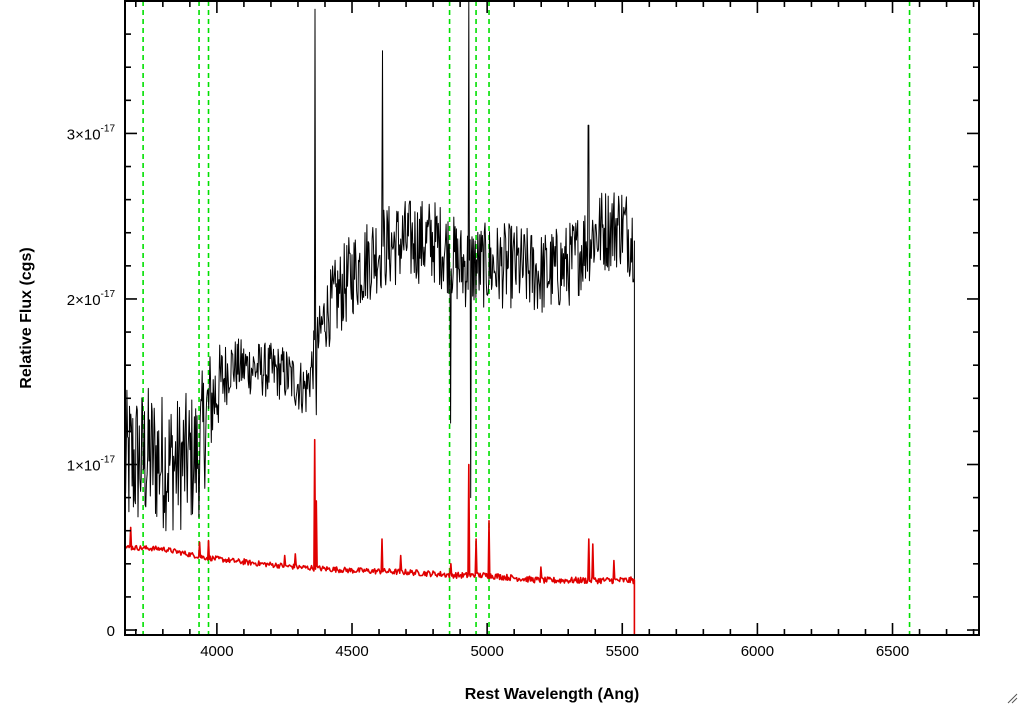 The image size is (1020, 706). Describe the element at coordinates (757, 651) in the screenshot. I see `x-tick-label: 6000` at that location.